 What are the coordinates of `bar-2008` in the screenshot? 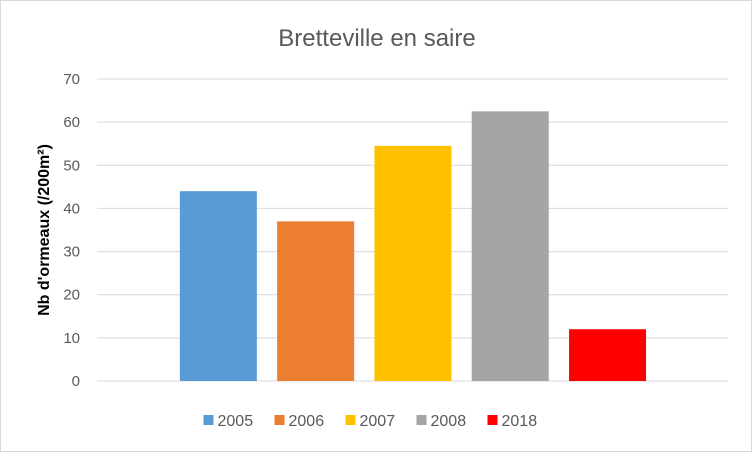 It's located at (510, 246).